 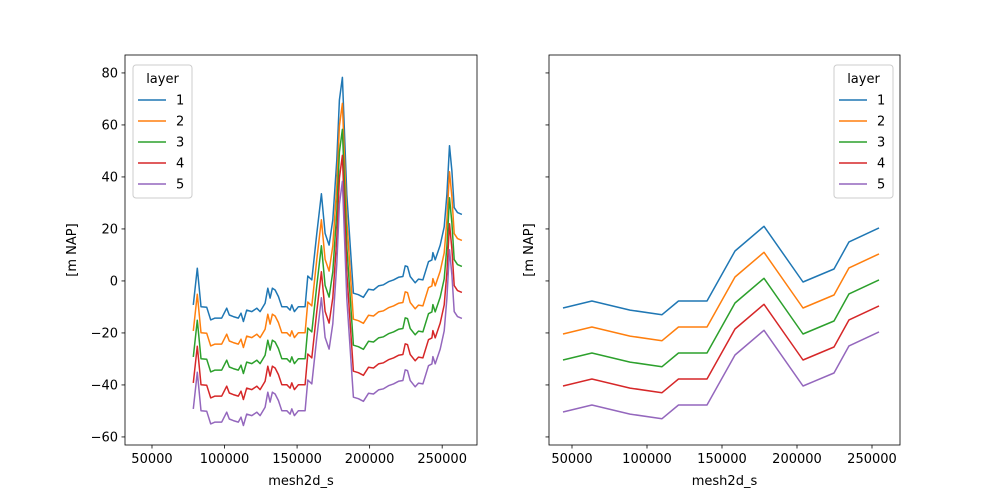 What do you see at coordinates (104, 437) in the screenshot?
I see `y-tick-label: −60` at bounding box center [104, 437].